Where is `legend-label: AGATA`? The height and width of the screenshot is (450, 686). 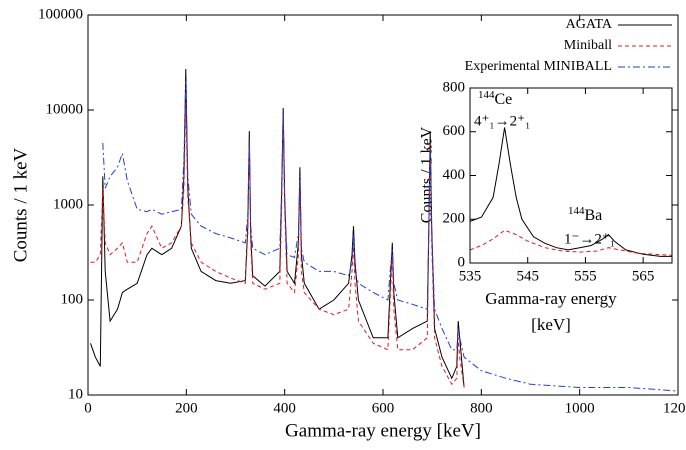
legend-label: AGATA is located at coordinates (589, 24).